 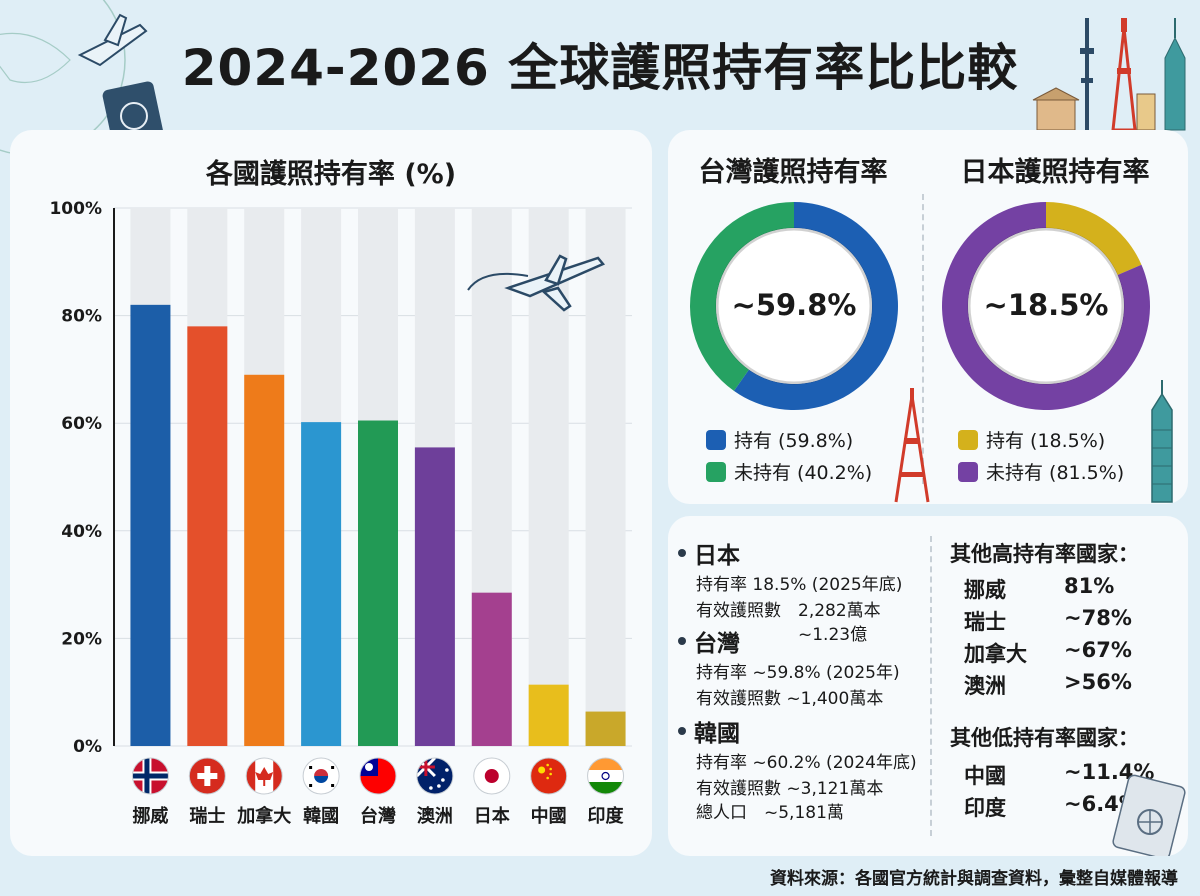 What do you see at coordinates (264, 776) in the screenshot?
I see `canada-flag-icon` at bounding box center [264, 776].